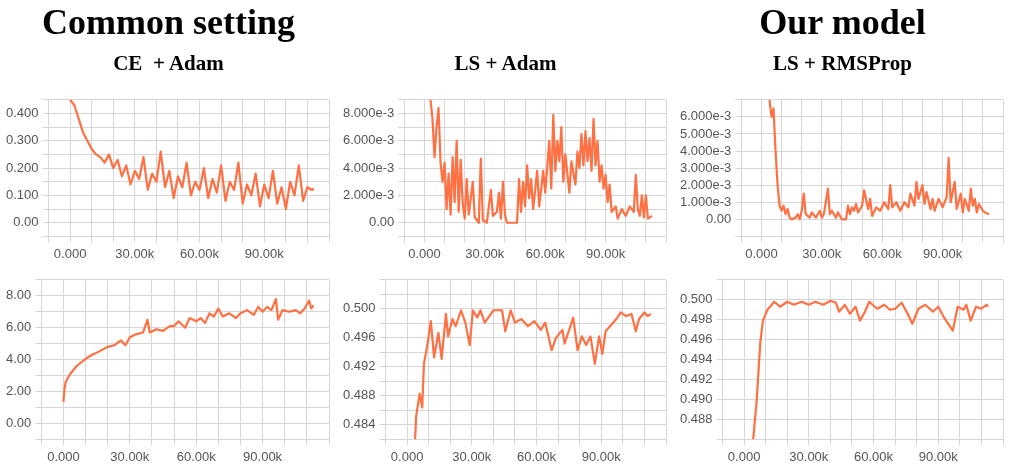  I want to click on y-tick-label: 0.498, so click(696, 319).